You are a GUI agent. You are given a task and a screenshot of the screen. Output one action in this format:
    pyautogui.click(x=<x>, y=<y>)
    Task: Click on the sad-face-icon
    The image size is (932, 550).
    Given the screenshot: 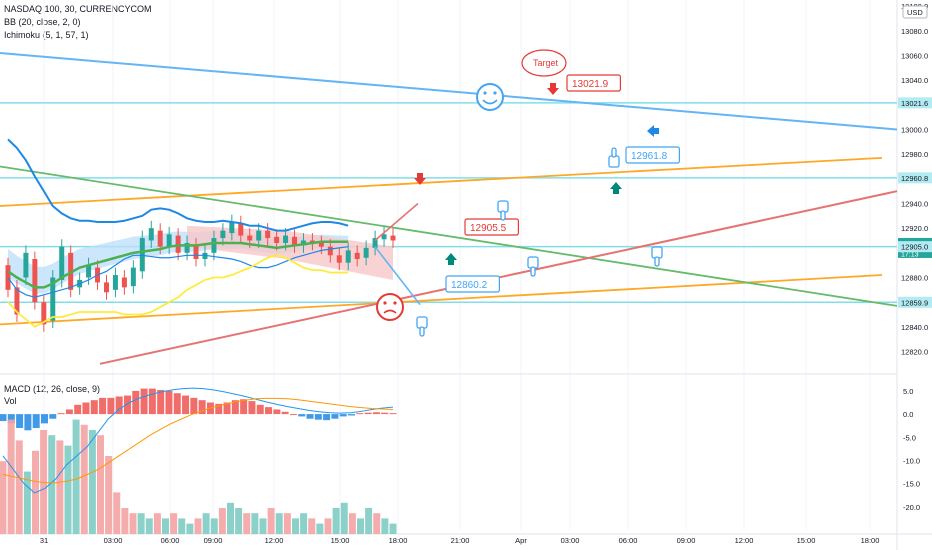 What is the action you would take?
    pyautogui.click(x=390, y=307)
    